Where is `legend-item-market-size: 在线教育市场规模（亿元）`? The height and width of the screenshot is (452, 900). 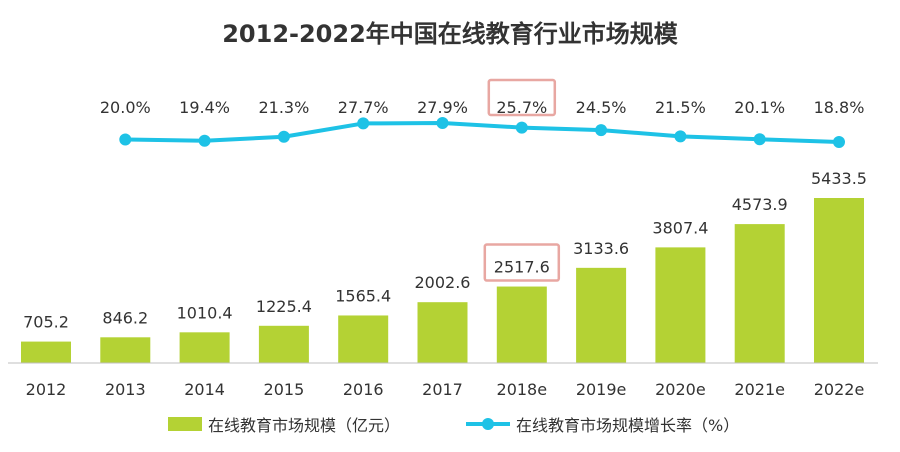
legend-item-market-size: 在线教育市场规模（亿元） is located at coordinates (284, 424).